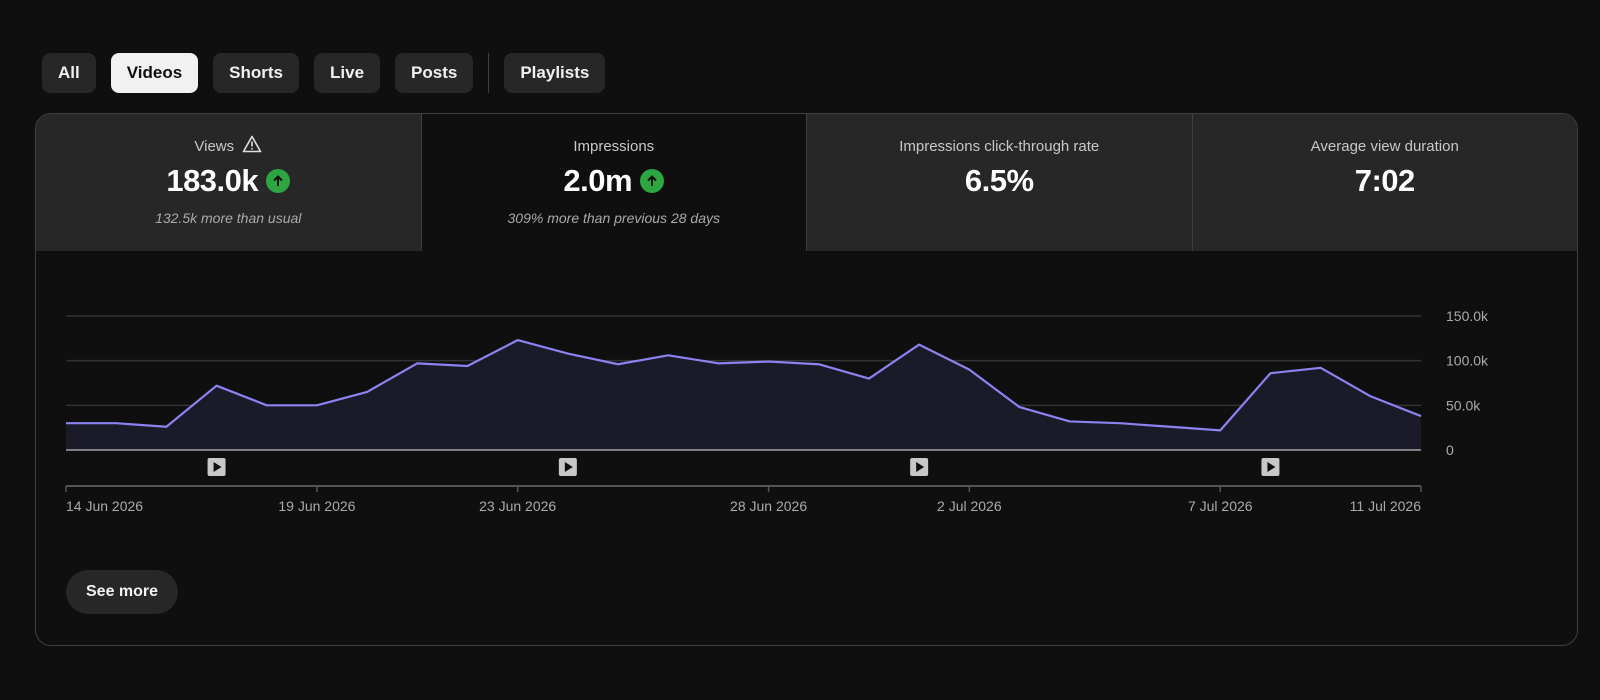 This screenshot has height=700, width=1600. I want to click on content-type-tabs: All Videos Shorts Live Posts Playlists, so click(324, 73).